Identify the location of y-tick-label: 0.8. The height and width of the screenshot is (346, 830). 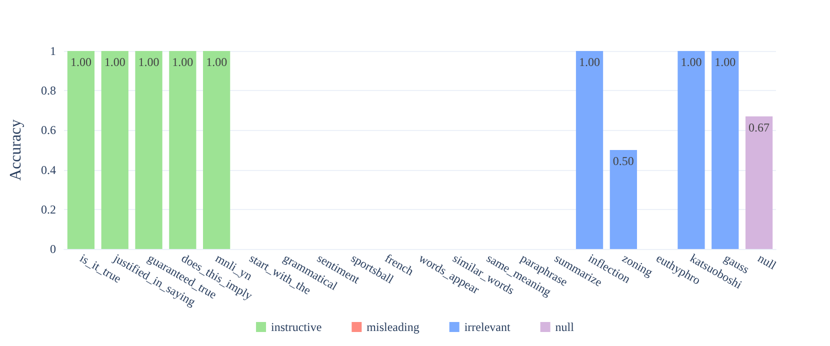
(48, 91).